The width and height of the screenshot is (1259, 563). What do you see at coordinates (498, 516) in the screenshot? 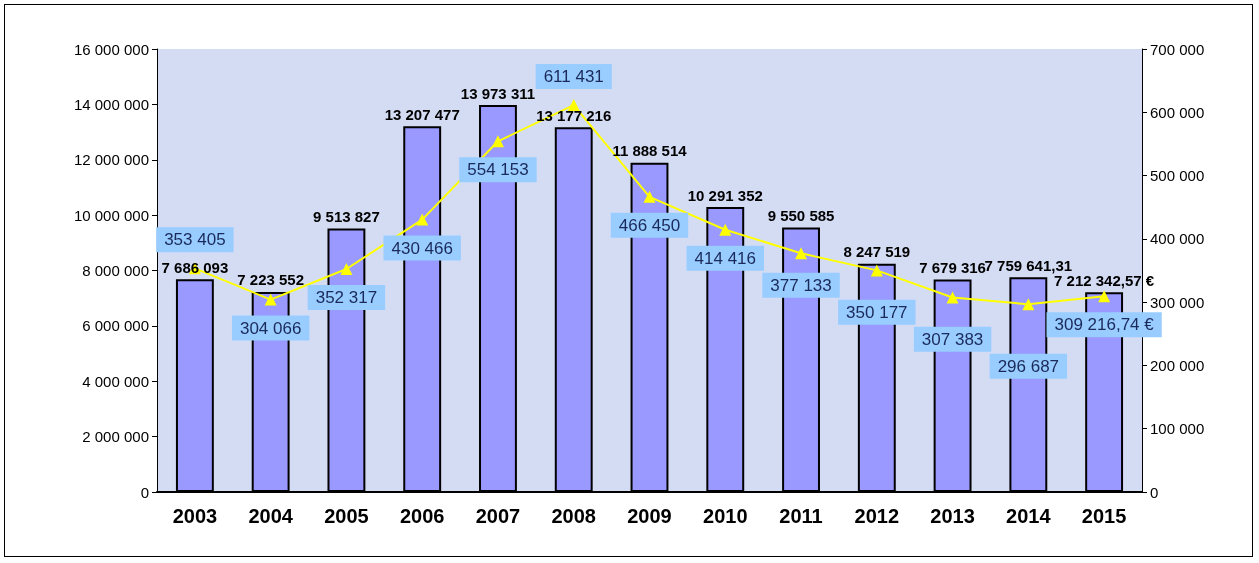
I see `x-tick-label: 2007` at bounding box center [498, 516].